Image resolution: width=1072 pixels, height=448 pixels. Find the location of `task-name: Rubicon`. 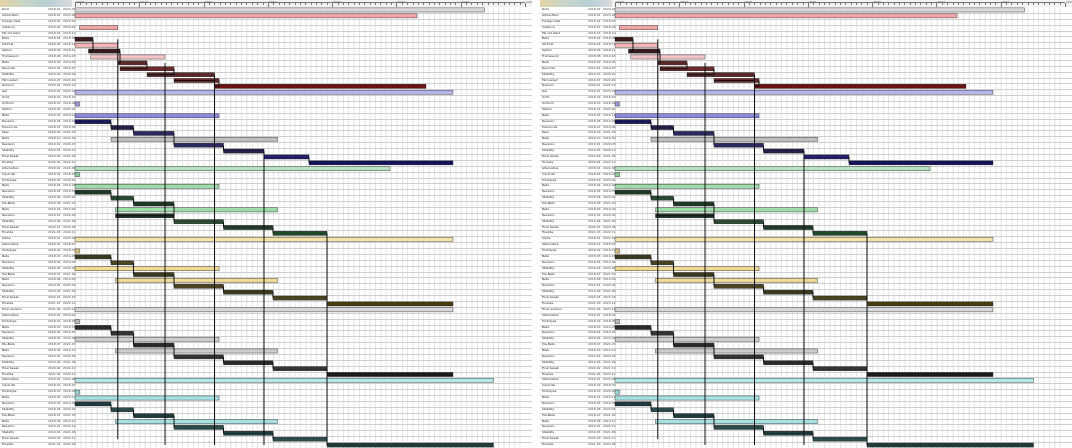

task-name: Rubicon is located at coordinates (8, 86).